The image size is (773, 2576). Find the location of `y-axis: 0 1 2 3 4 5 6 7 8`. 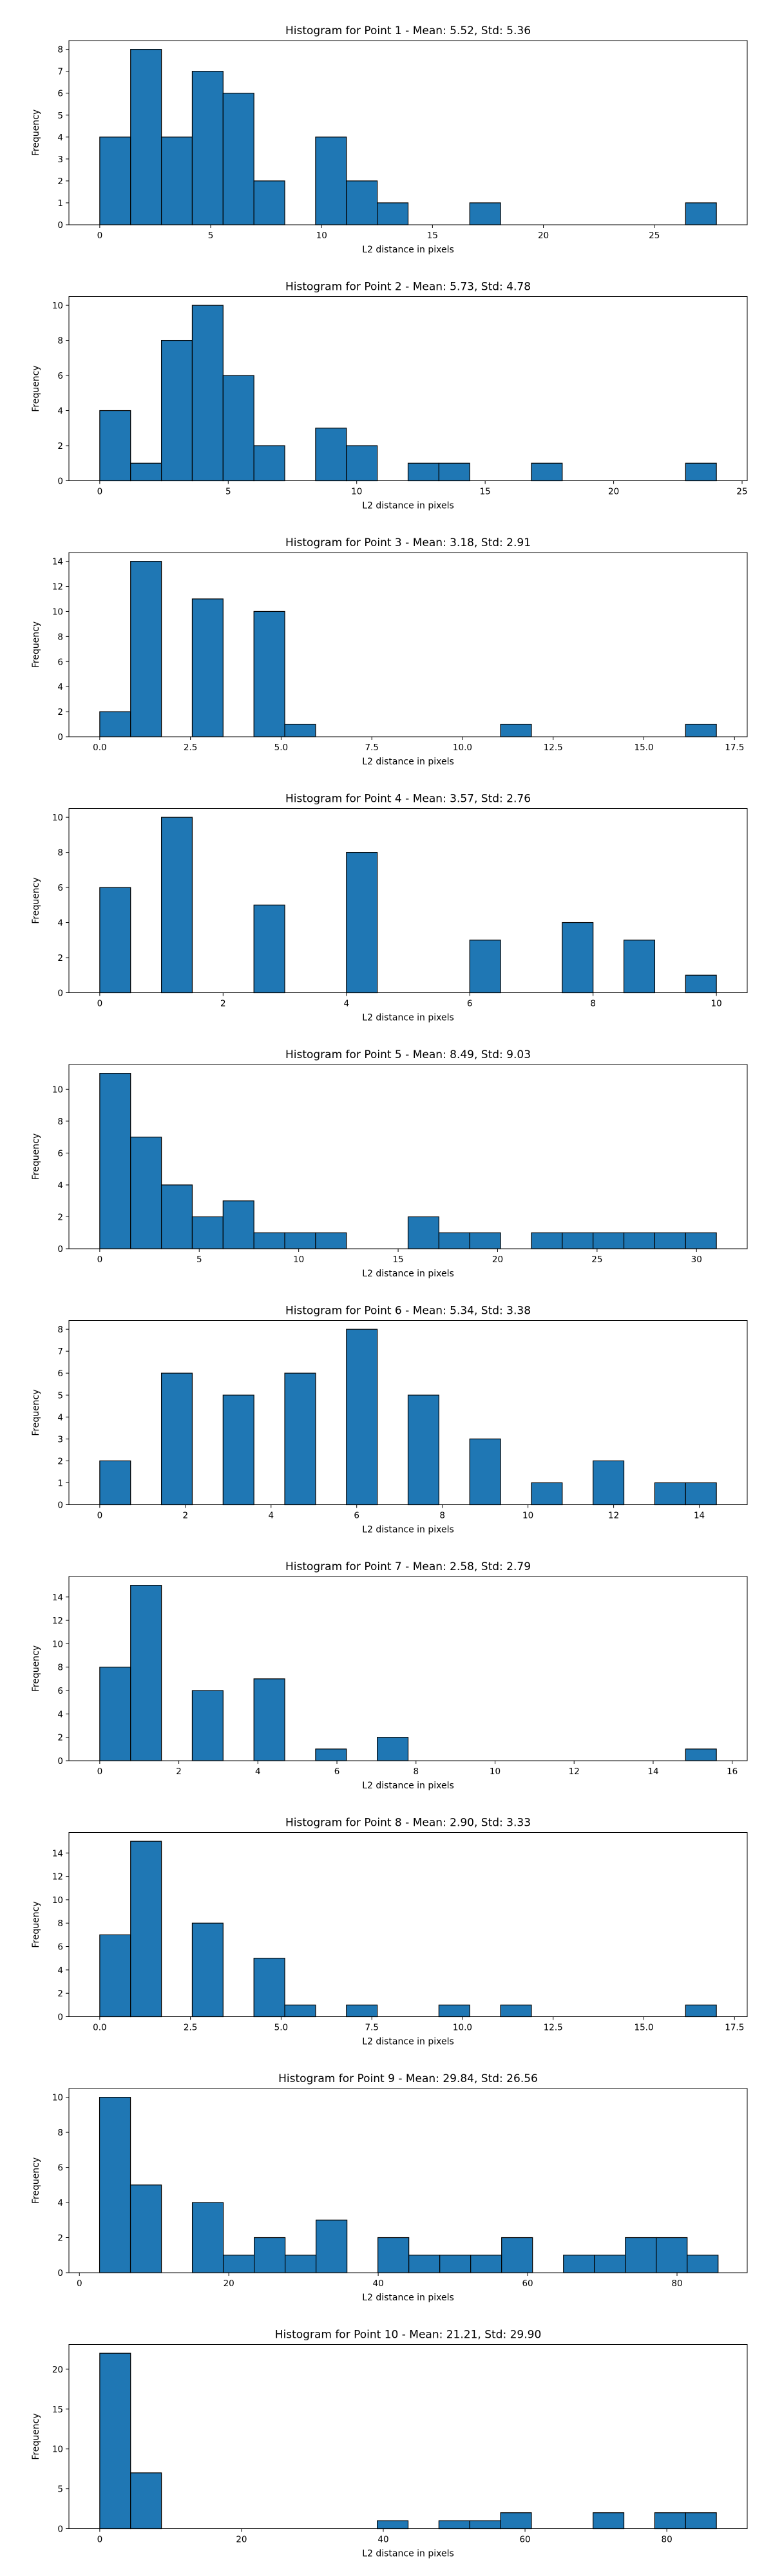

y-axis: 0 1 2 3 4 5 6 7 8 is located at coordinates (63, 138).